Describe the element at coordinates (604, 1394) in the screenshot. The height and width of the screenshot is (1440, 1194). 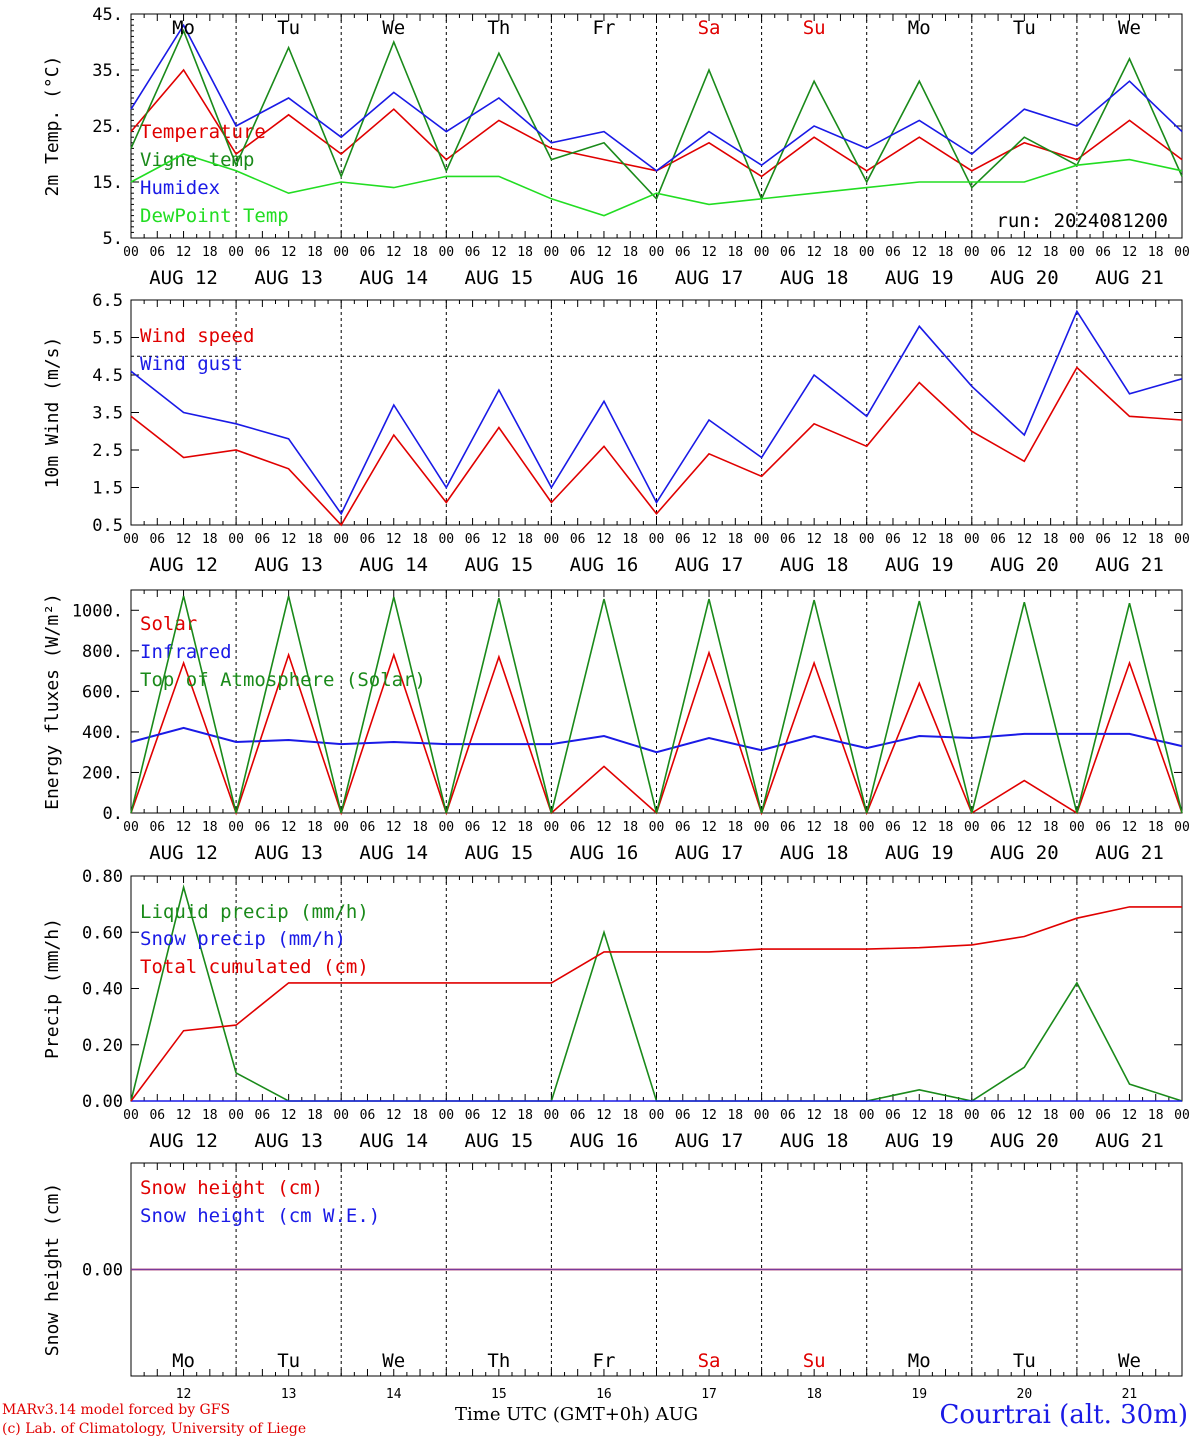
I see `day-number: 16` at that location.